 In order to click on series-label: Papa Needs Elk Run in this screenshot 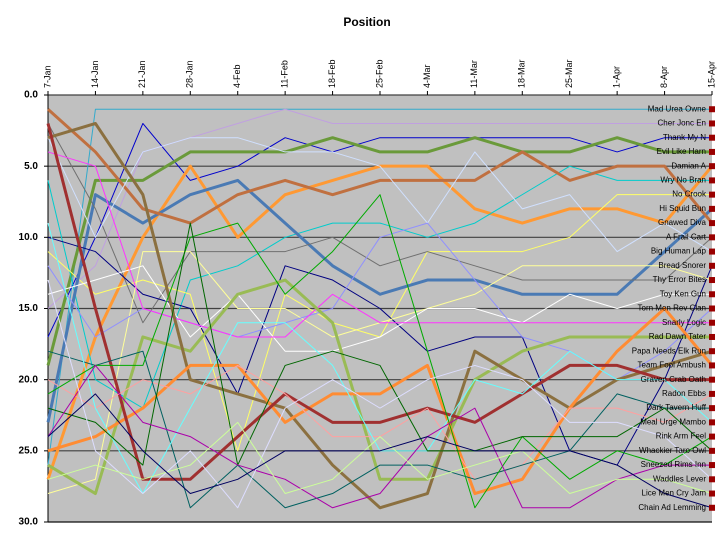, I will do `click(669, 350)`.